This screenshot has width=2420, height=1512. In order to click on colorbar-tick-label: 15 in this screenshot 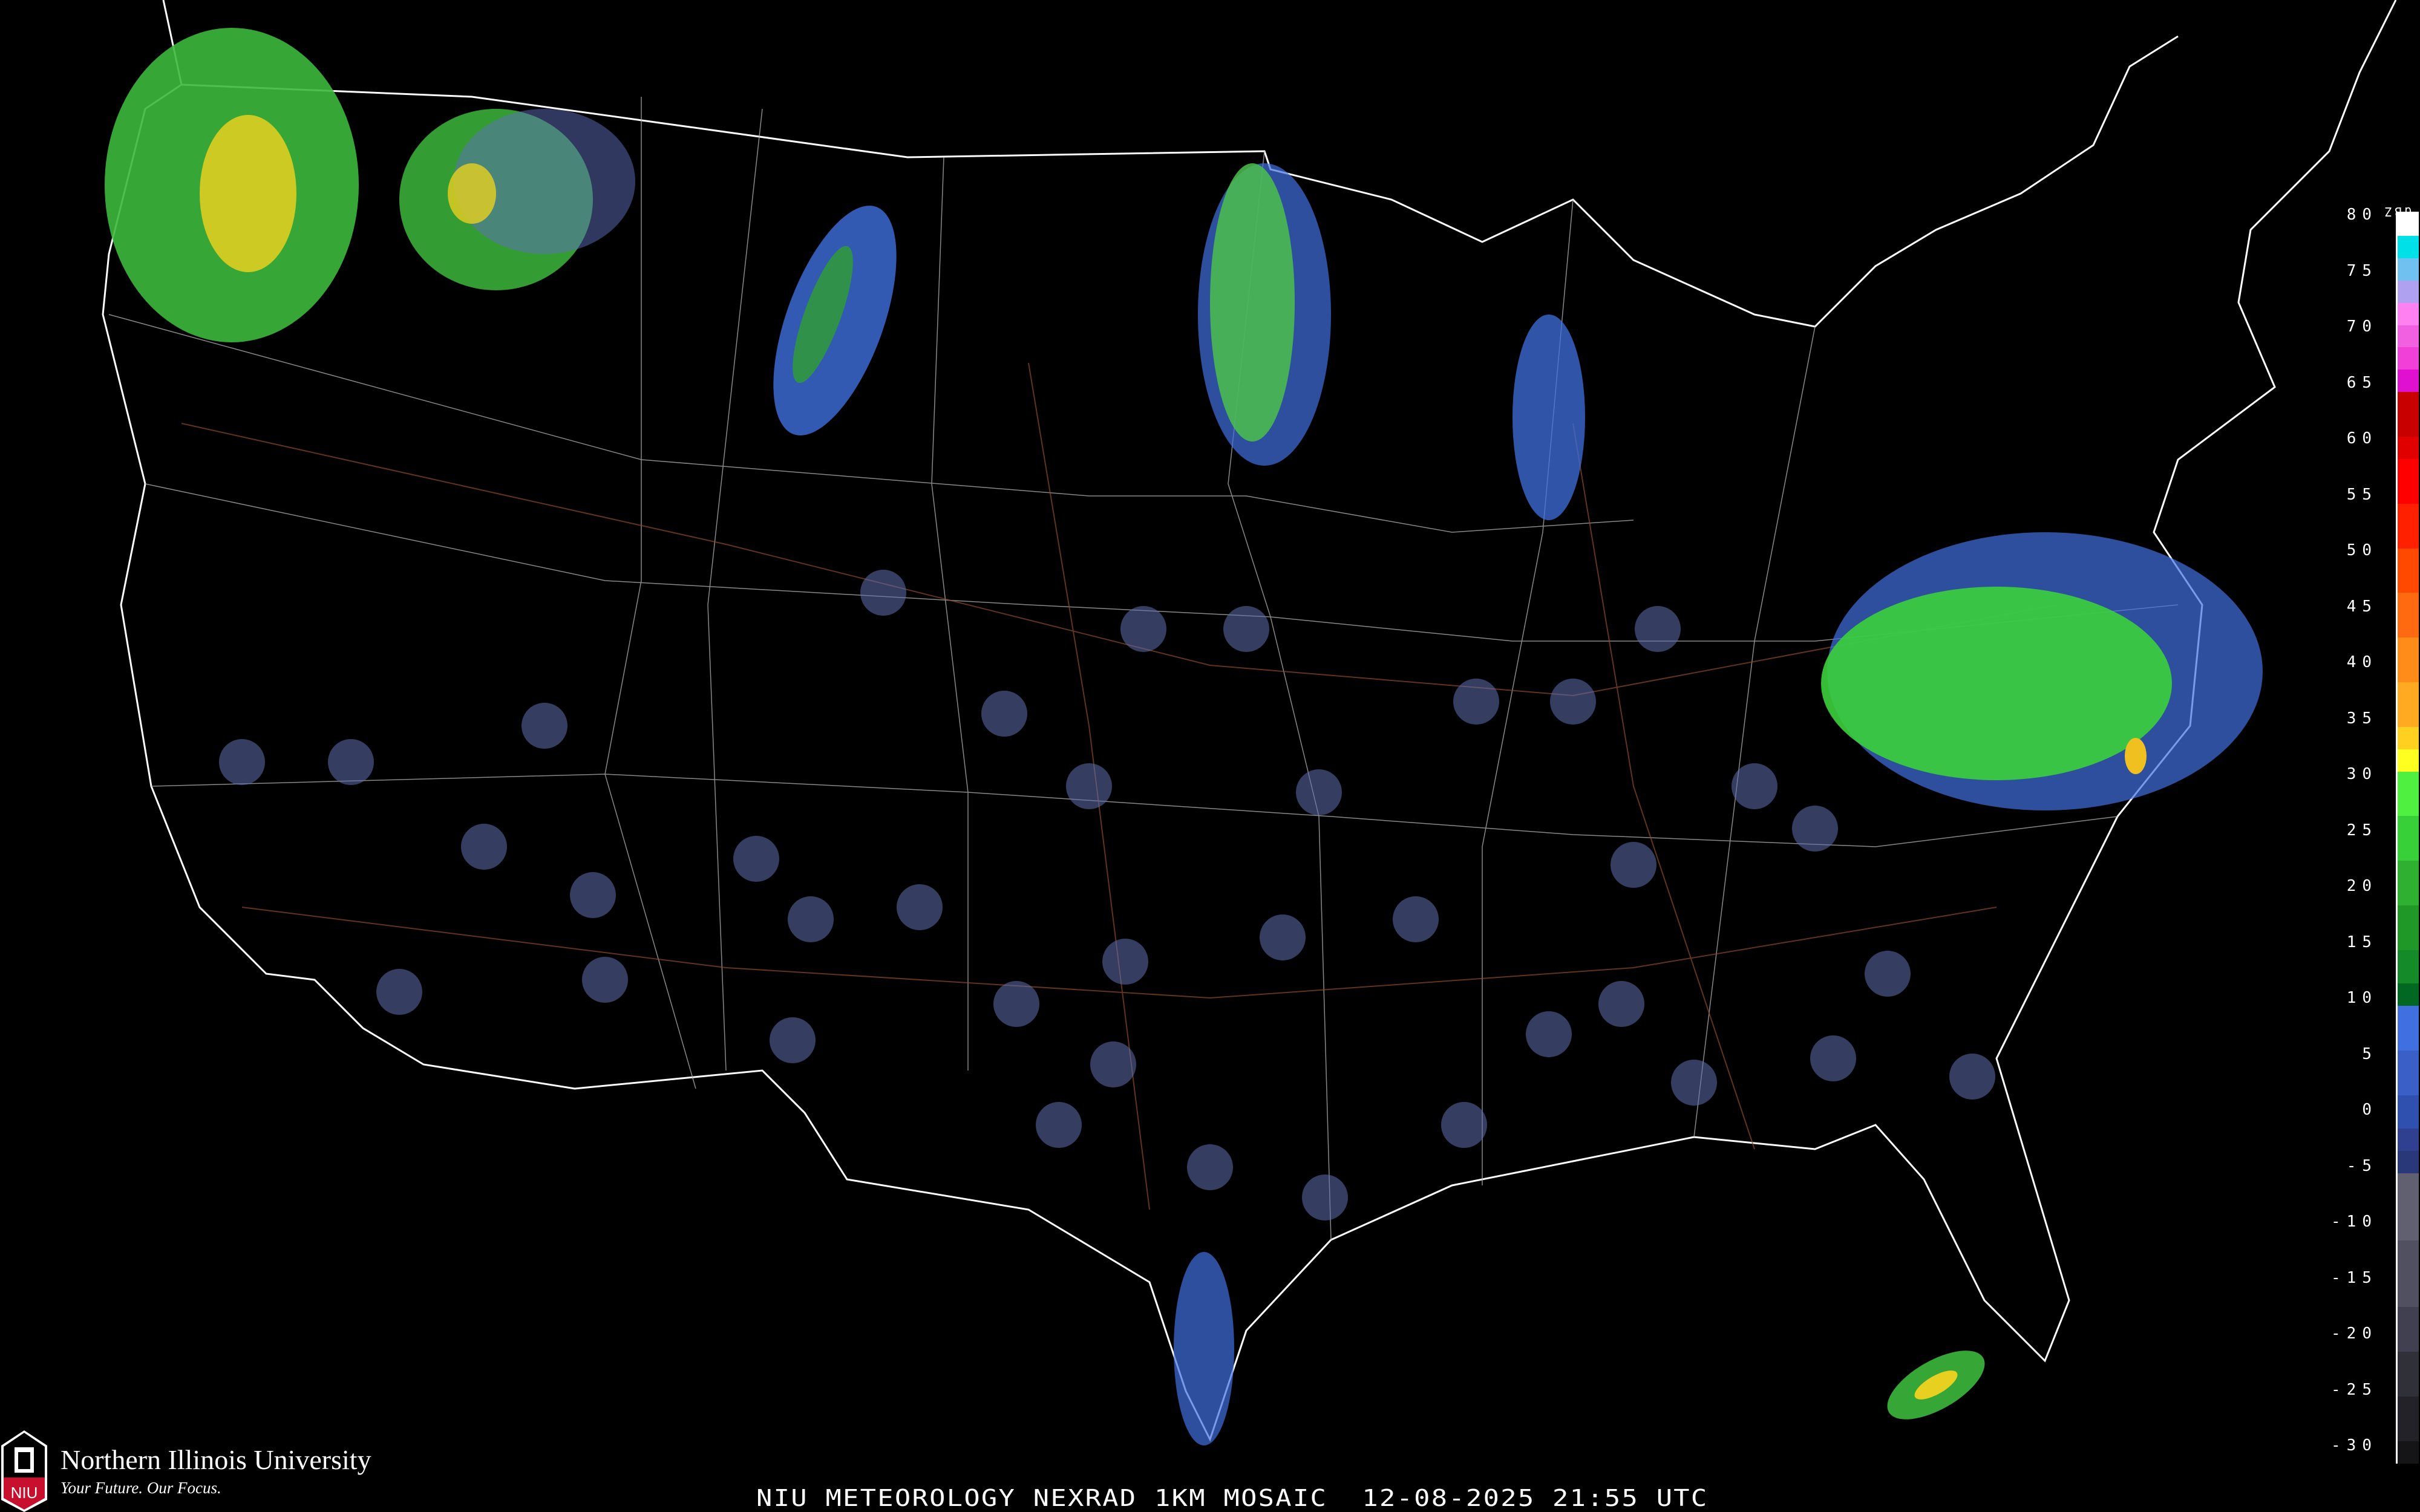, I will do `click(2362, 942)`.